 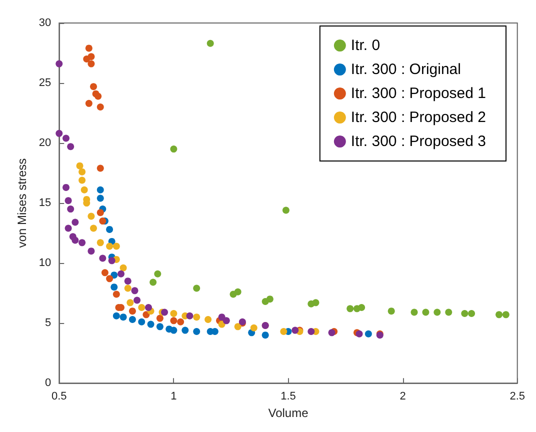 I want to click on y-tick-label: 20, so click(x=45, y=143).